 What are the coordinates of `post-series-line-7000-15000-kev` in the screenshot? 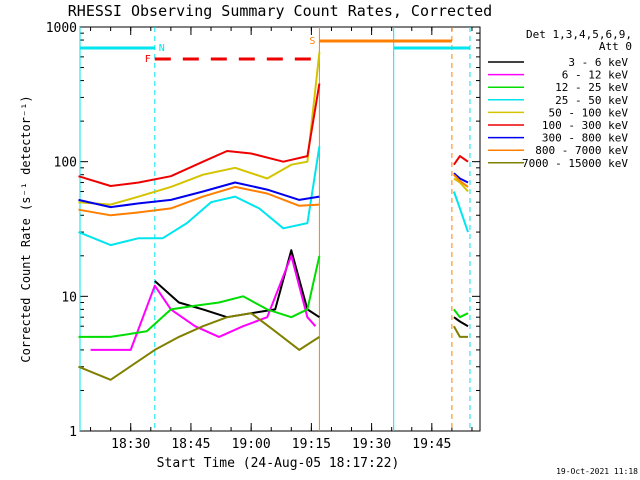 It's located at (460, 331).